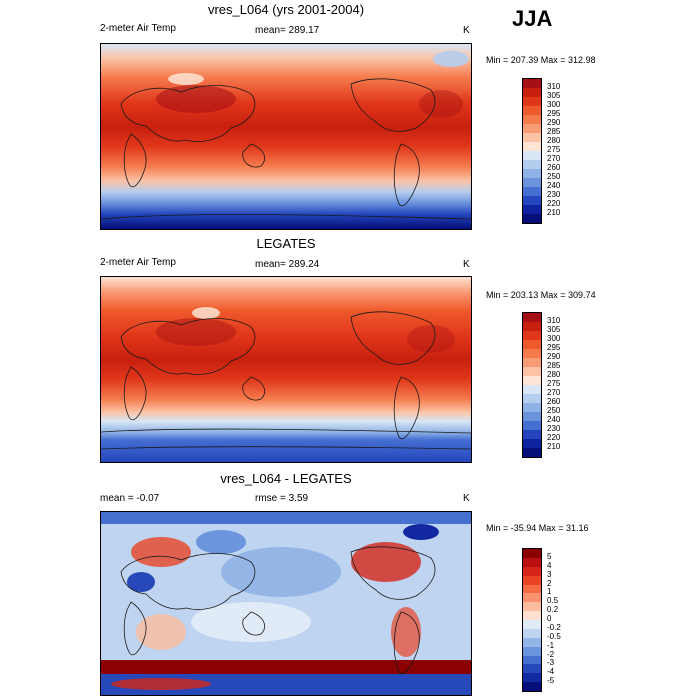 This screenshot has height=700, width=700. Describe the element at coordinates (532, 18) in the screenshot. I see `season-label: JJA` at that location.